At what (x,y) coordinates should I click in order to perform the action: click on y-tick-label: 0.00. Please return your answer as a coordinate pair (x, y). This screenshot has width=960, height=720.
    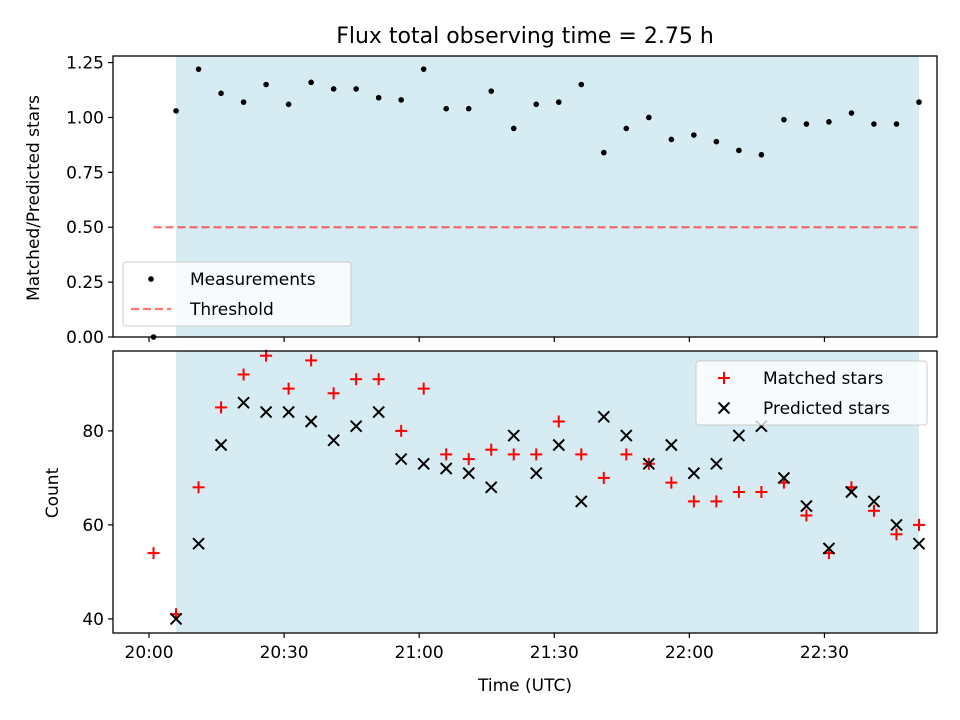
    Looking at the image, I should click on (85, 338).